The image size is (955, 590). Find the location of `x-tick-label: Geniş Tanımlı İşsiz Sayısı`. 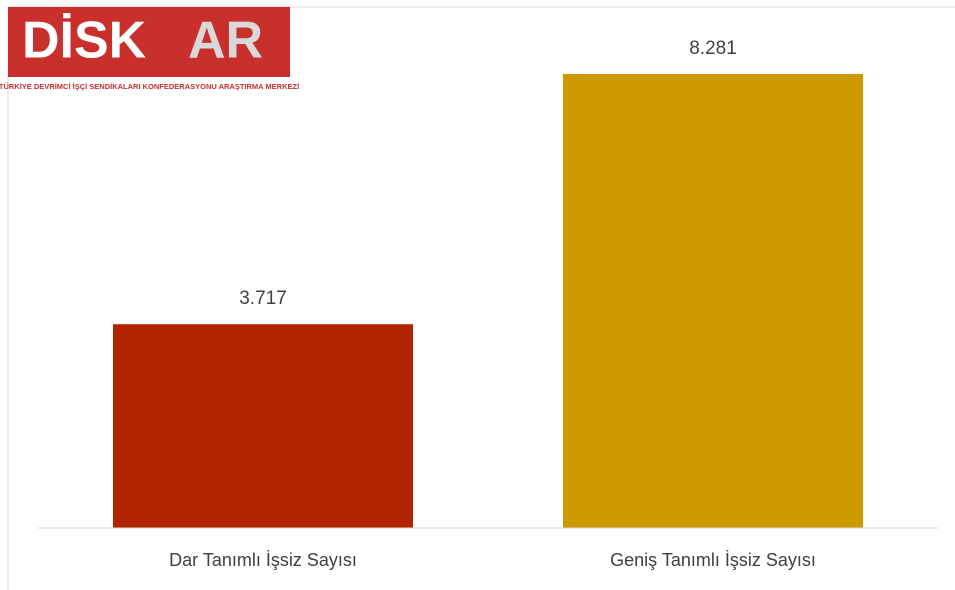

x-tick-label: Geniş Tanımlı İşsiz Sayısı is located at coordinates (713, 560).